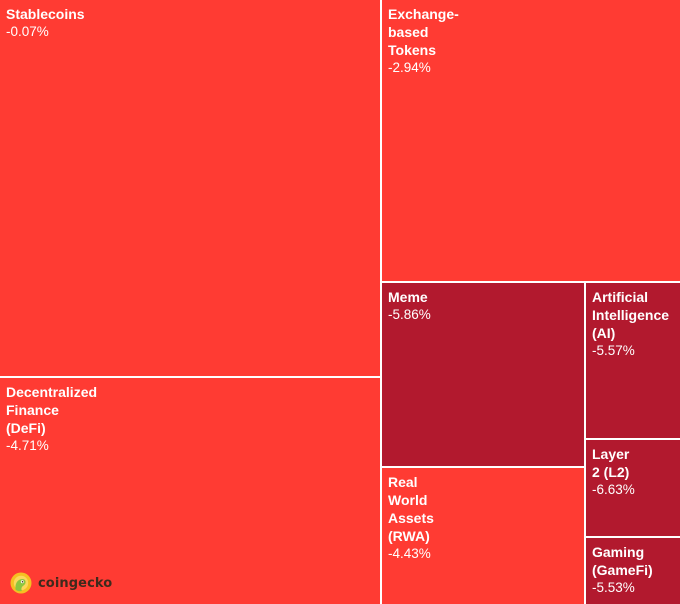 The width and height of the screenshot is (680, 604). What do you see at coordinates (483, 374) in the screenshot?
I see `treemap-tile-meme: Meme -5.86%` at bounding box center [483, 374].